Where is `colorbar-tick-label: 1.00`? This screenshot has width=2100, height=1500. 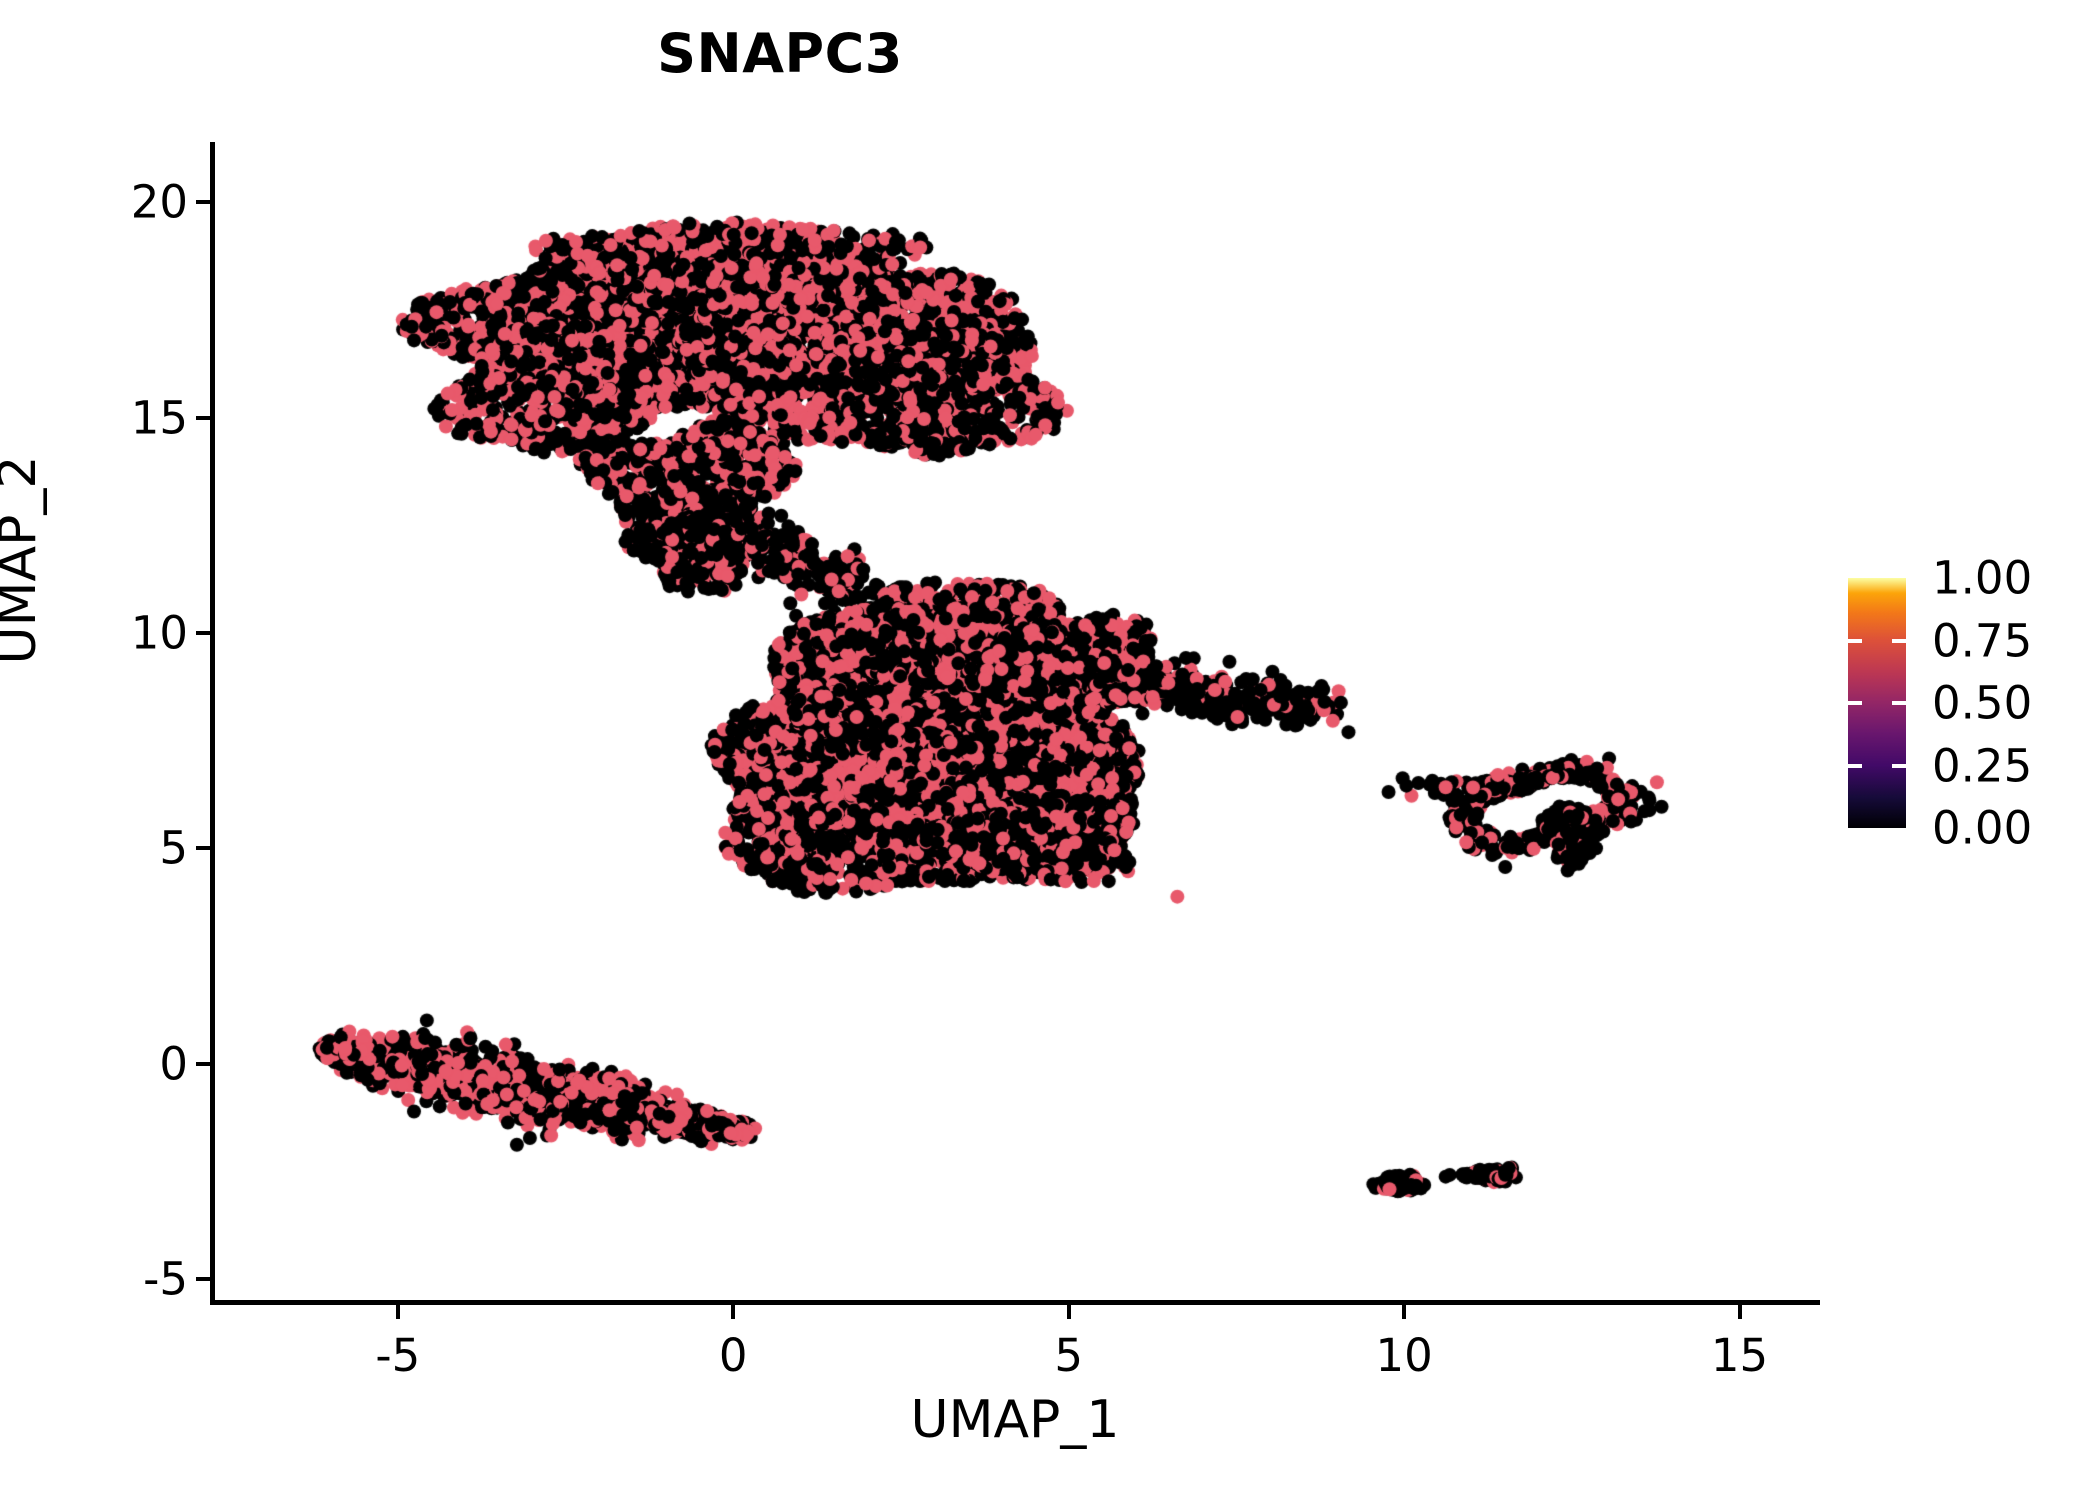
colorbar-tick-label: 1.00 is located at coordinates (1982, 578).